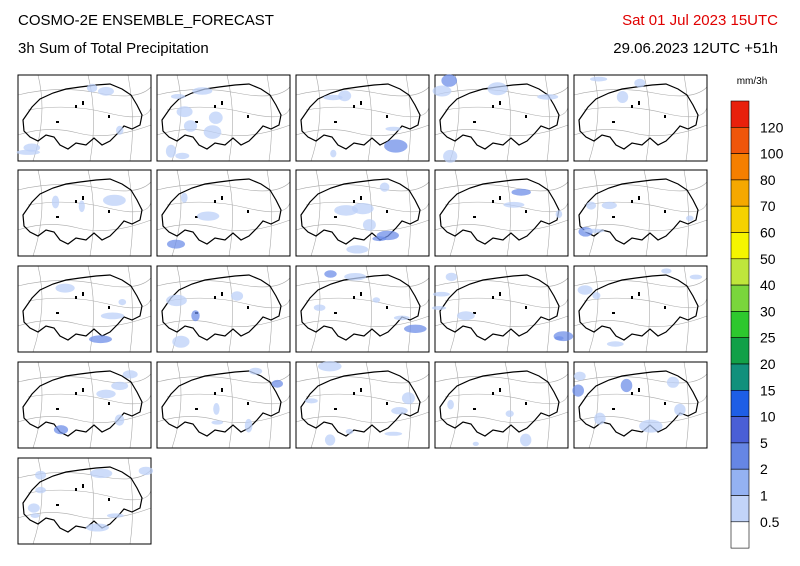 This screenshot has width=800, height=566. Describe the element at coordinates (700, 20) in the screenshot. I see `valid-time: Sat 01 Jul 2023 15UTC` at that location.